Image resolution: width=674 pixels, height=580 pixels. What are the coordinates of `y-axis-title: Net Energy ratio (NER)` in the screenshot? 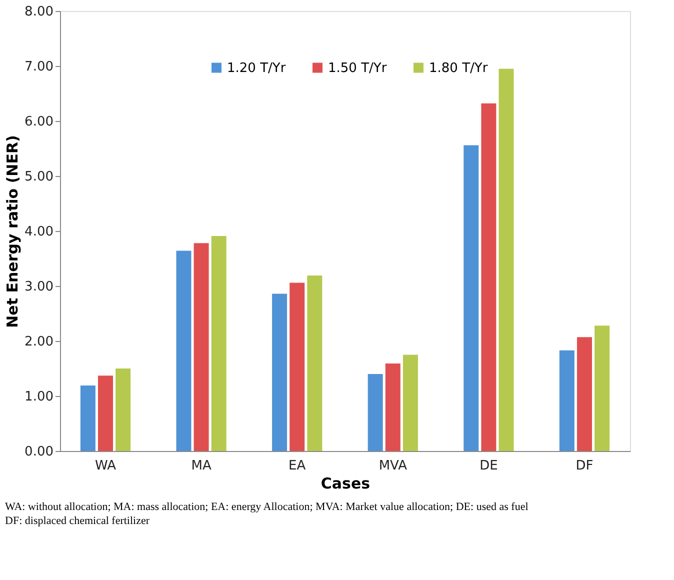 It's located at (13, 231).